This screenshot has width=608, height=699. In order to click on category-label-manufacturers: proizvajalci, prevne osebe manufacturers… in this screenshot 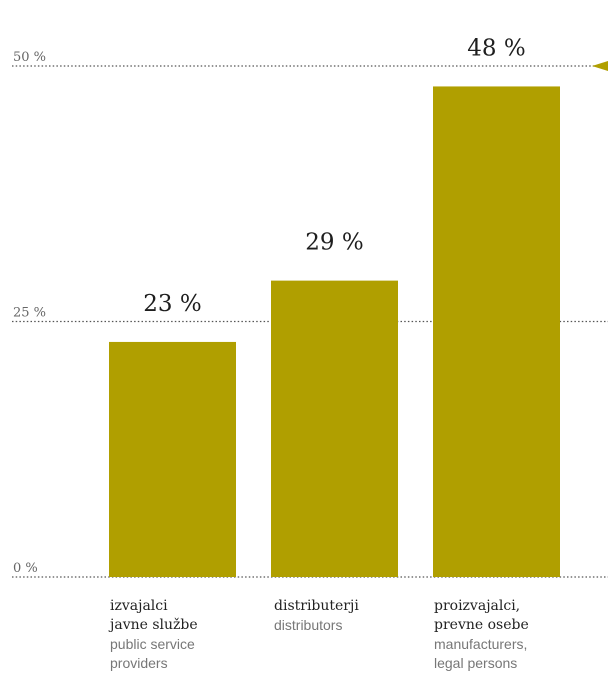, I will do `click(509, 635)`.